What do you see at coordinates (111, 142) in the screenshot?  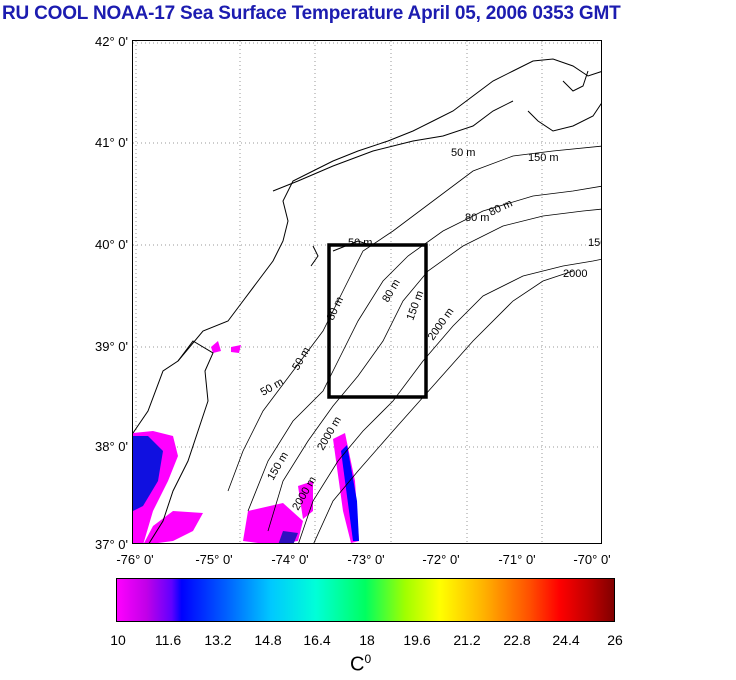 I see `lat-label: 41° 0'` at bounding box center [111, 142].